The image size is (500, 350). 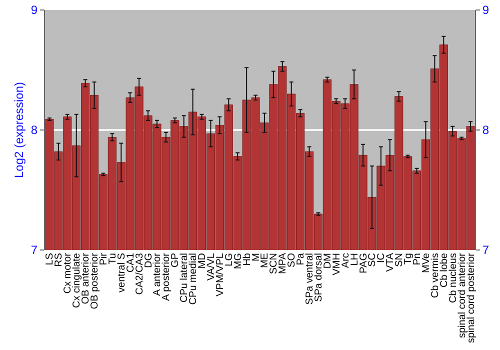 I want to click on x-tick-label: Pir, so click(x=104, y=259).